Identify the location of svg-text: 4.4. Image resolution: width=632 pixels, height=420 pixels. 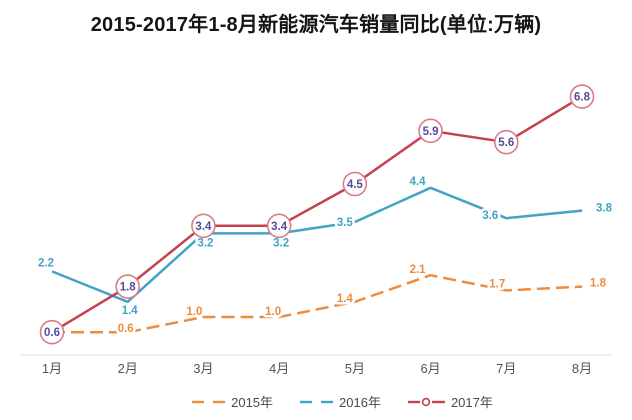
(418, 182).